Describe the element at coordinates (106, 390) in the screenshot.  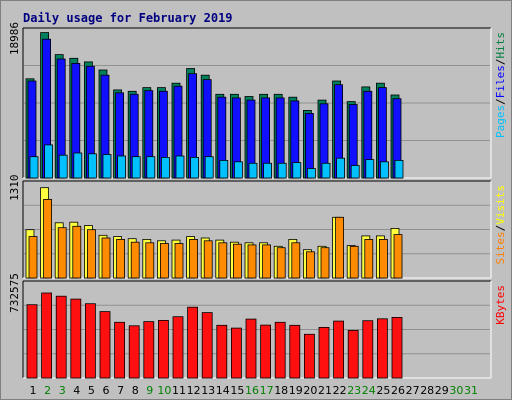
I see `day-label-6: 6` at that location.